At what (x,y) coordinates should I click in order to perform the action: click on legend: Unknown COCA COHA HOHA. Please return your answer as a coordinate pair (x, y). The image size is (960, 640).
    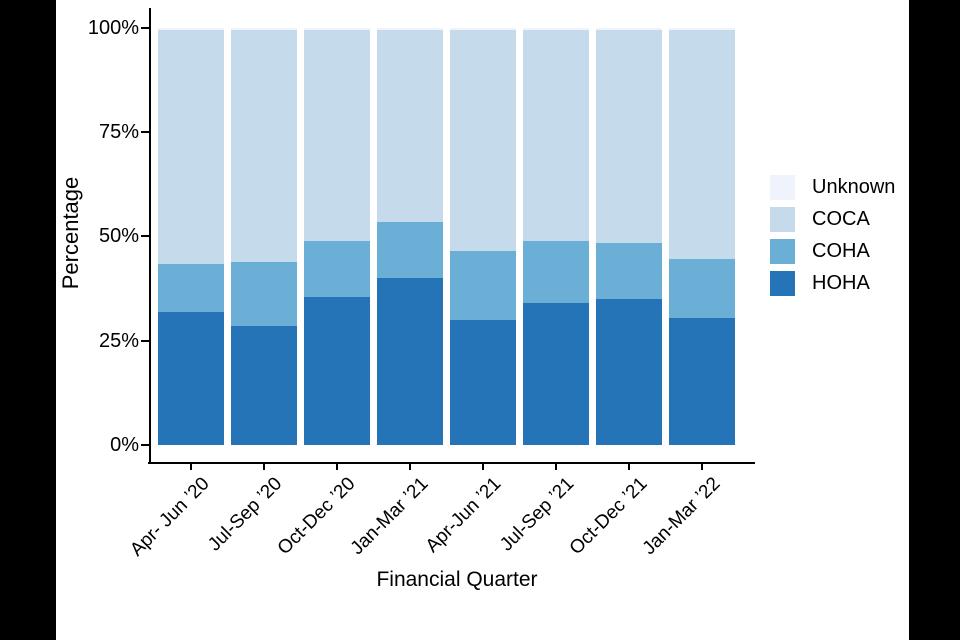
    Looking at the image, I should click on (832, 239).